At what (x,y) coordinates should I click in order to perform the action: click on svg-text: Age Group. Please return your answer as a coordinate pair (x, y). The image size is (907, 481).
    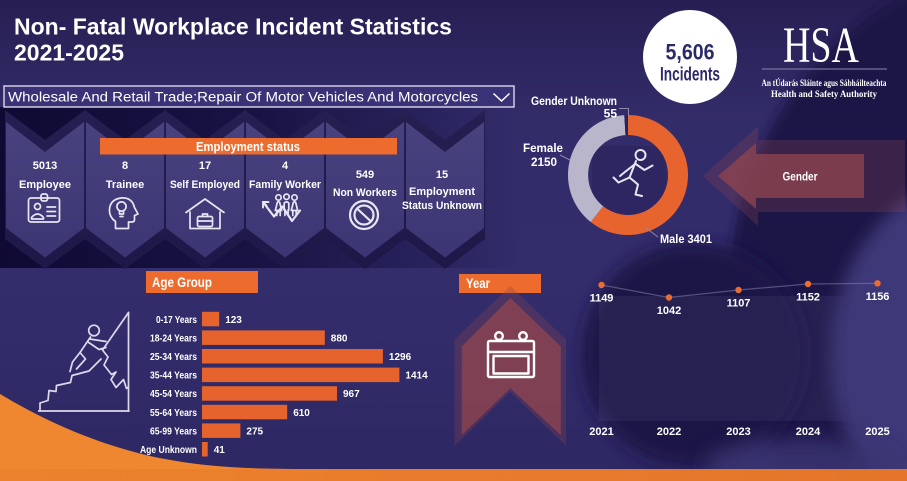
    Looking at the image, I should click on (182, 282).